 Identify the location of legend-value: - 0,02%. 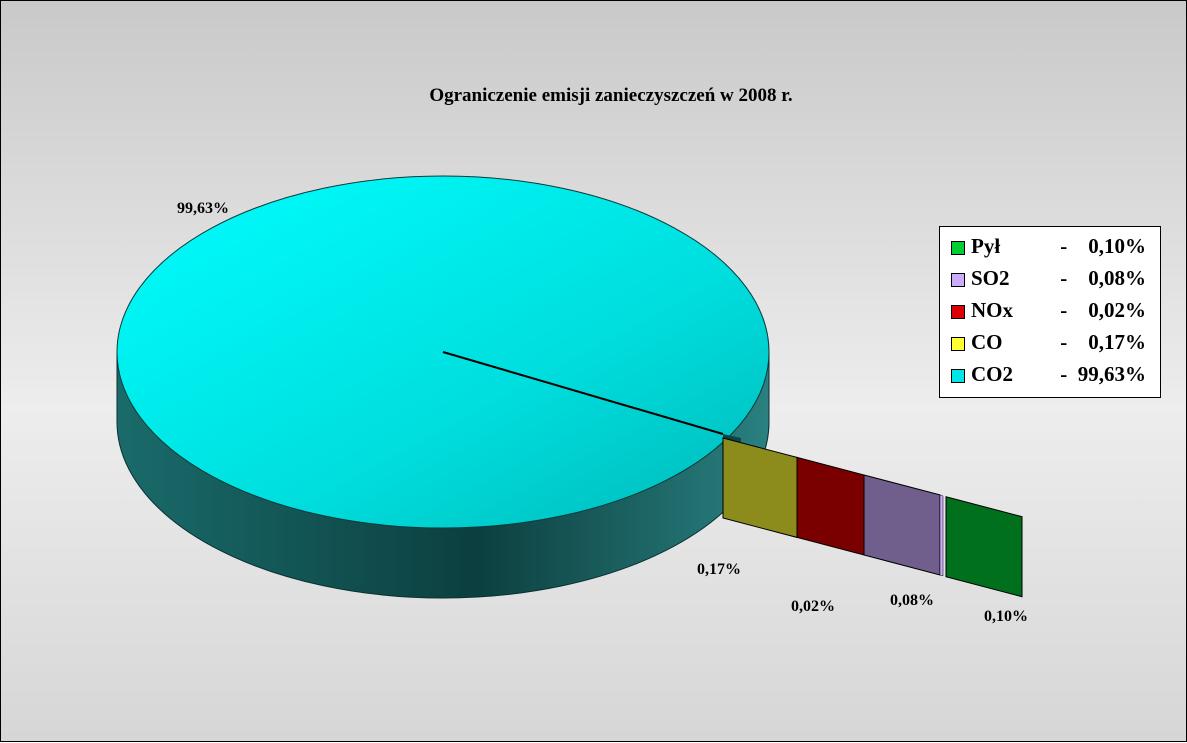
(1103, 310).